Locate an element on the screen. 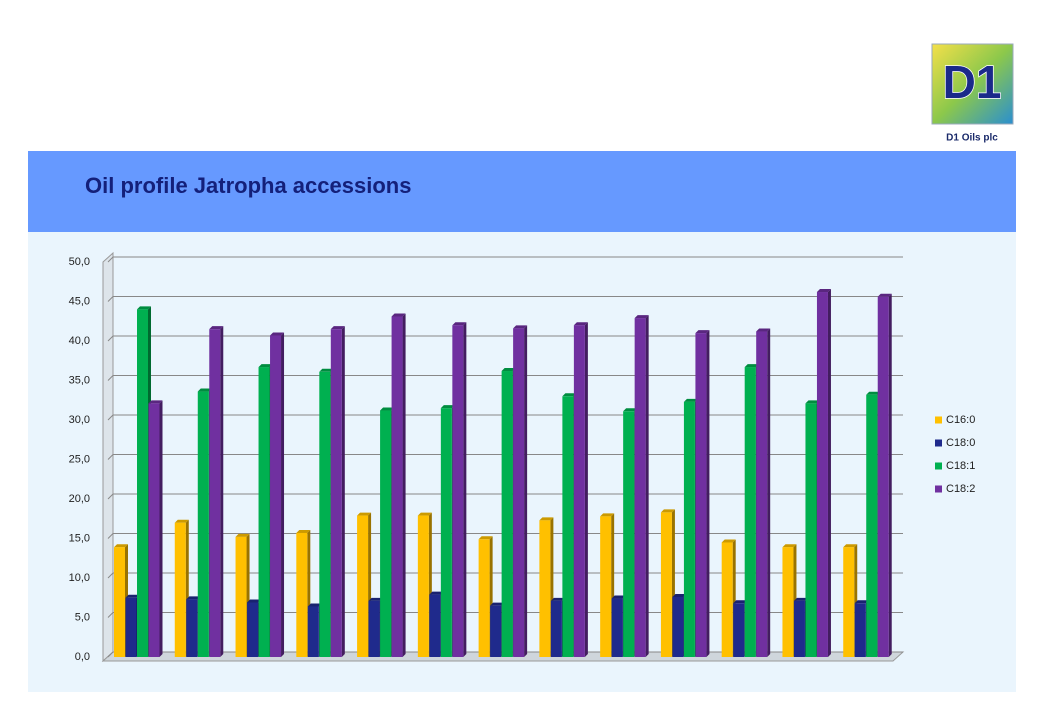 The height and width of the screenshot is (720, 1040). y-tick-label: 50,0 is located at coordinates (79, 262).